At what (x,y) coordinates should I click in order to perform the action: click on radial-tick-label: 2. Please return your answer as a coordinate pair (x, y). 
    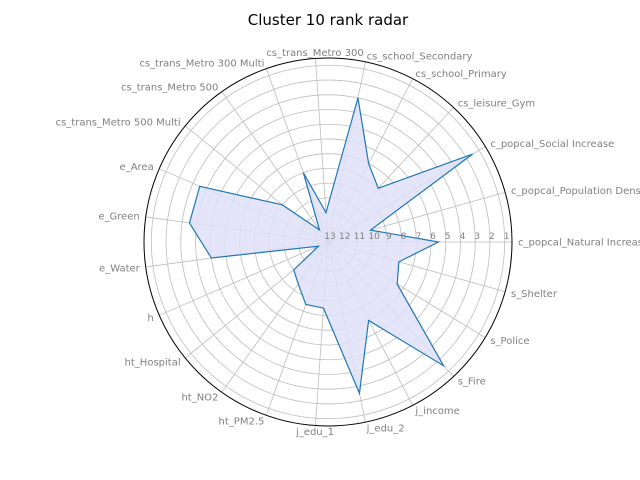
    Looking at the image, I should click on (492, 237).